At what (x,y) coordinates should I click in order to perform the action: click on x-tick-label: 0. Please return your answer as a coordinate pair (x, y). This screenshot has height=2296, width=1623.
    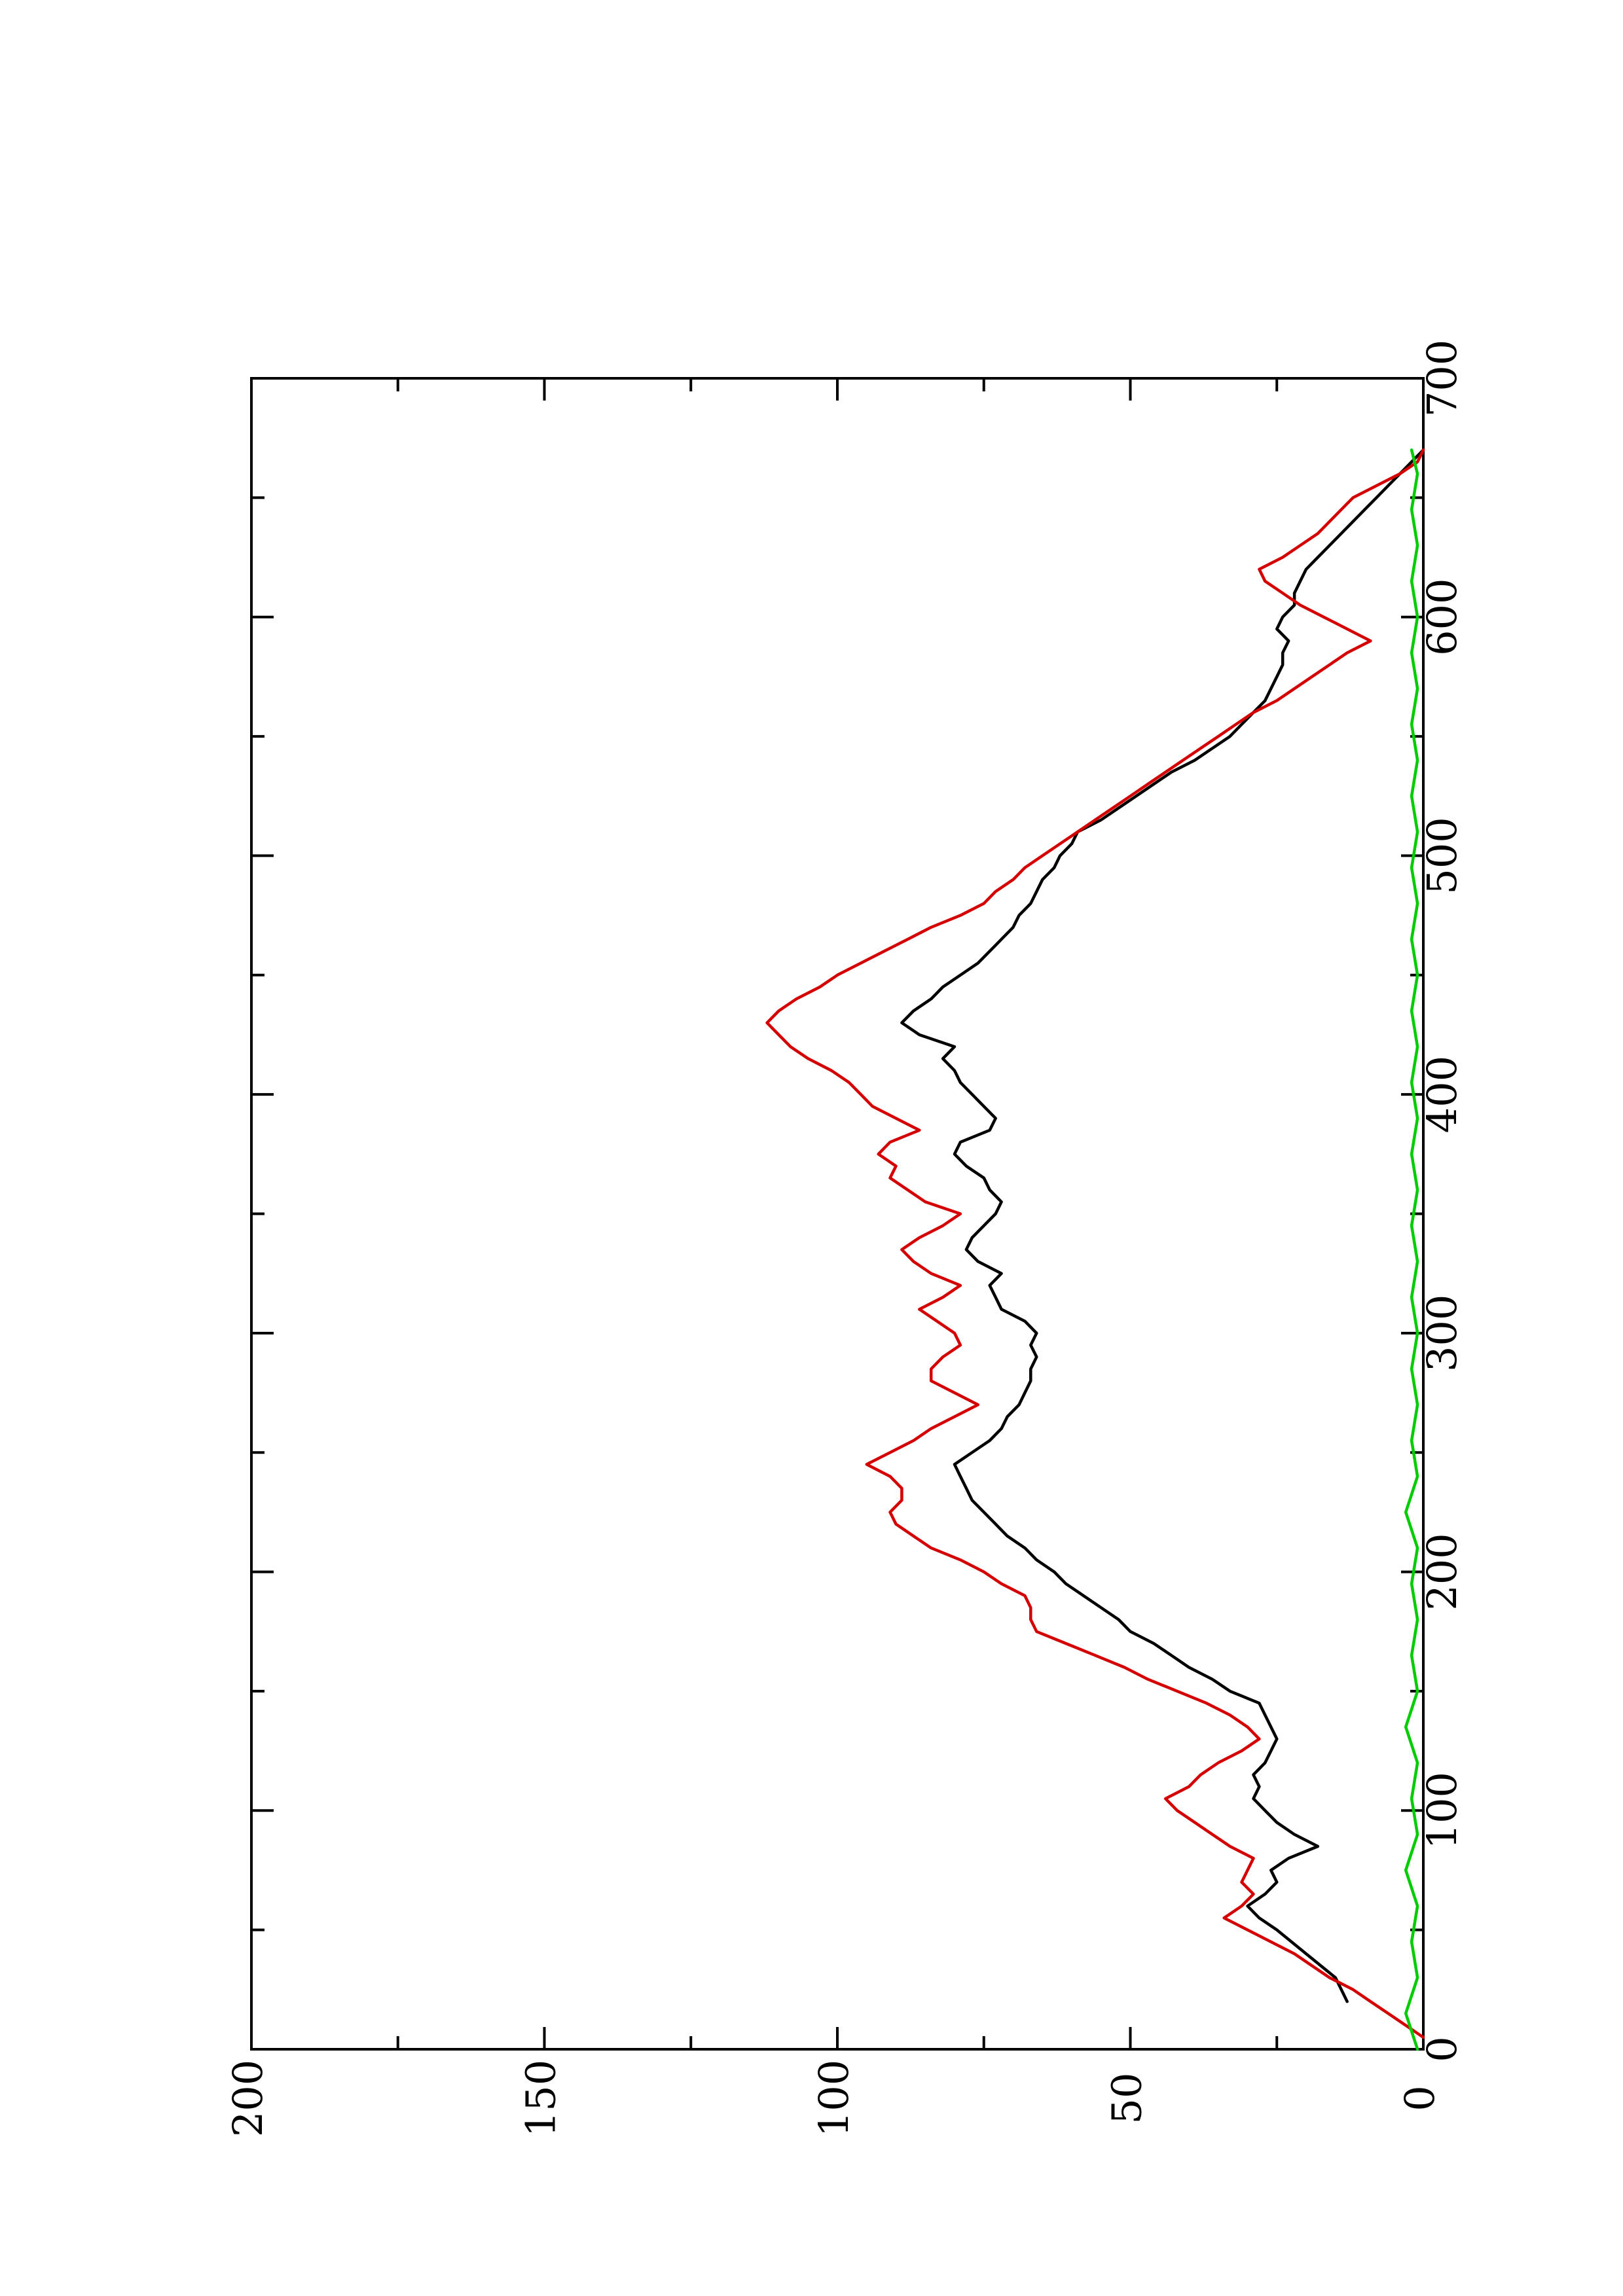
    Looking at the image, I should click on (1442, 2049).